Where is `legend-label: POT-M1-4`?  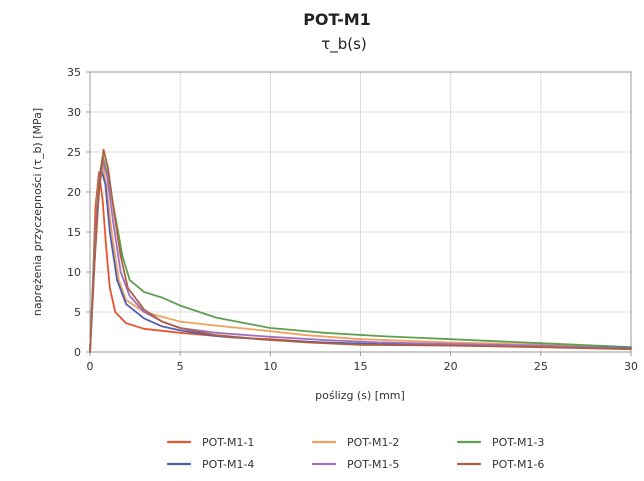
legend-label: POT-M1-4 is located at coordinates (228, 464).